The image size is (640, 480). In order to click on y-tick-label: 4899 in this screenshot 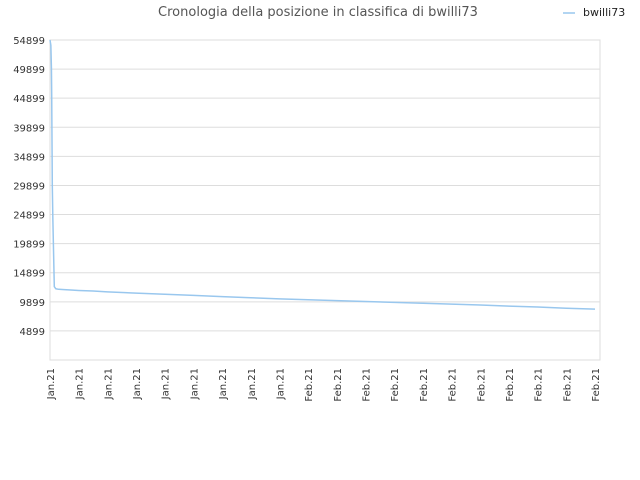, I will do `click(32, 332)`.